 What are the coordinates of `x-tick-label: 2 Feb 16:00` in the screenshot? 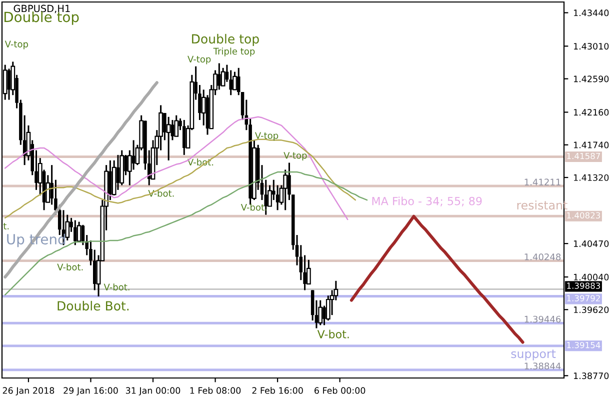 It's located at (277, 390).